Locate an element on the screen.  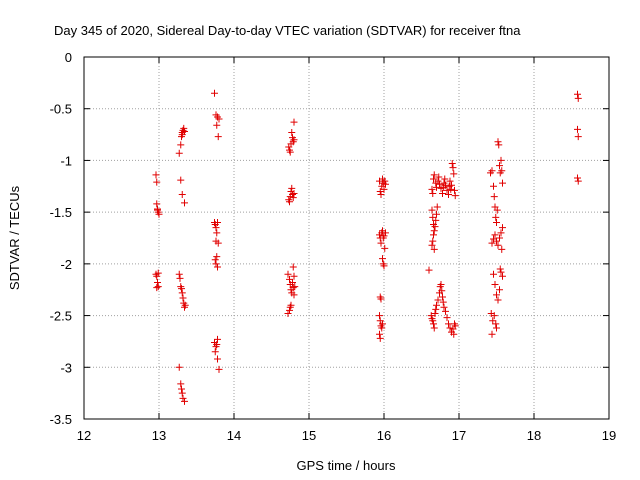
y-tick-label: -2.5 is located at coordinates (61, 316).